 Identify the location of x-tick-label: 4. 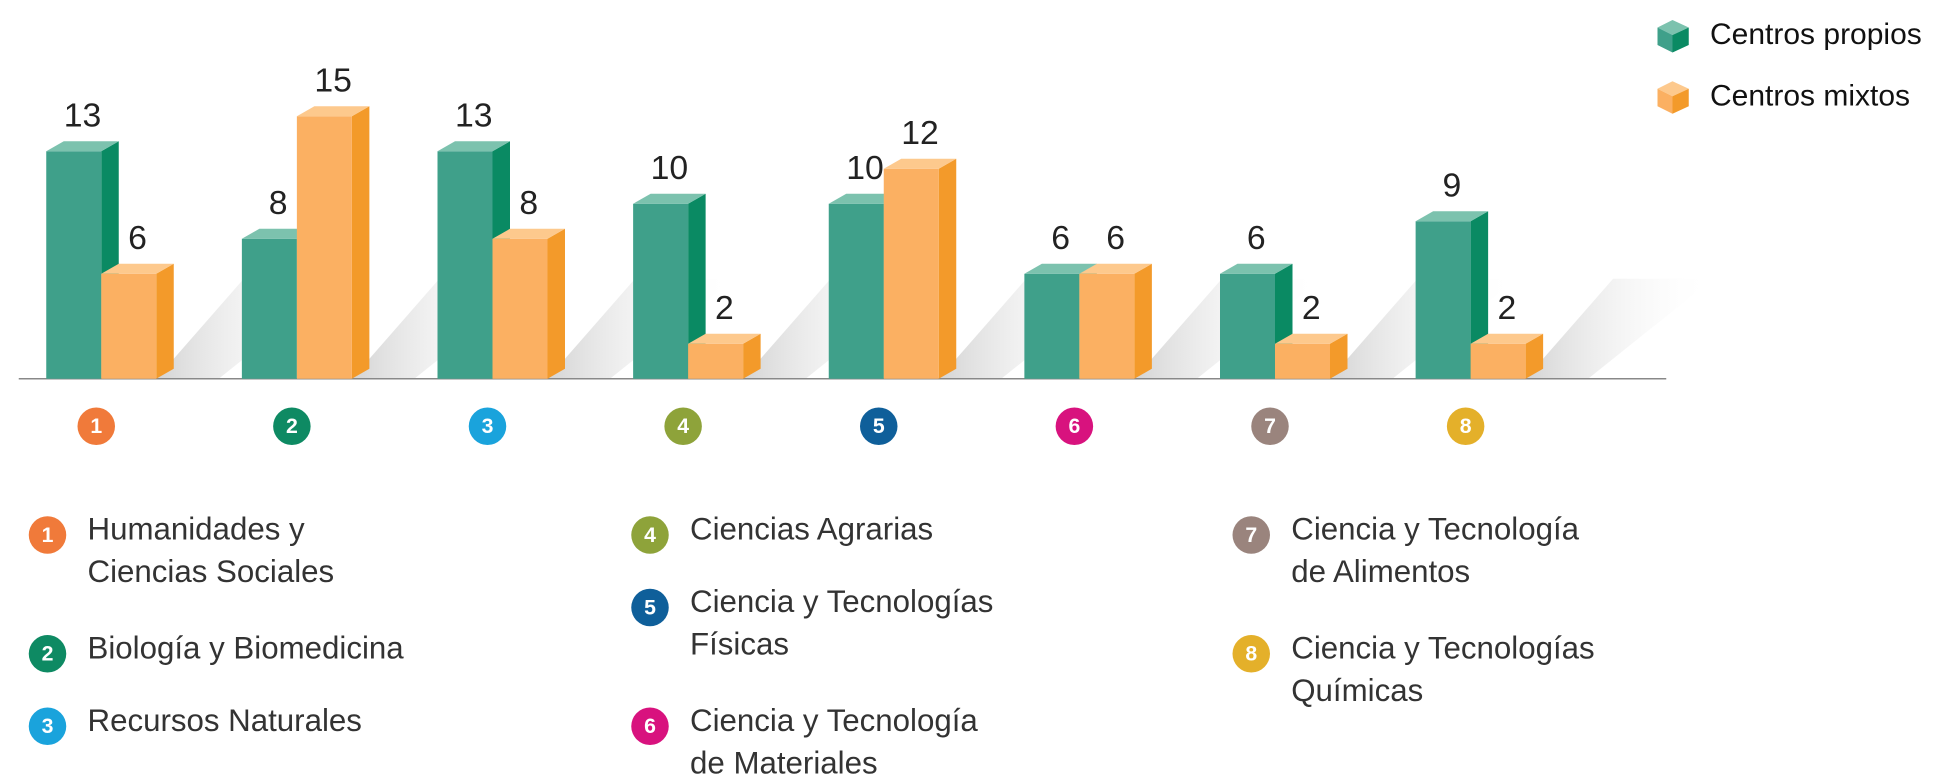
(683, 426).